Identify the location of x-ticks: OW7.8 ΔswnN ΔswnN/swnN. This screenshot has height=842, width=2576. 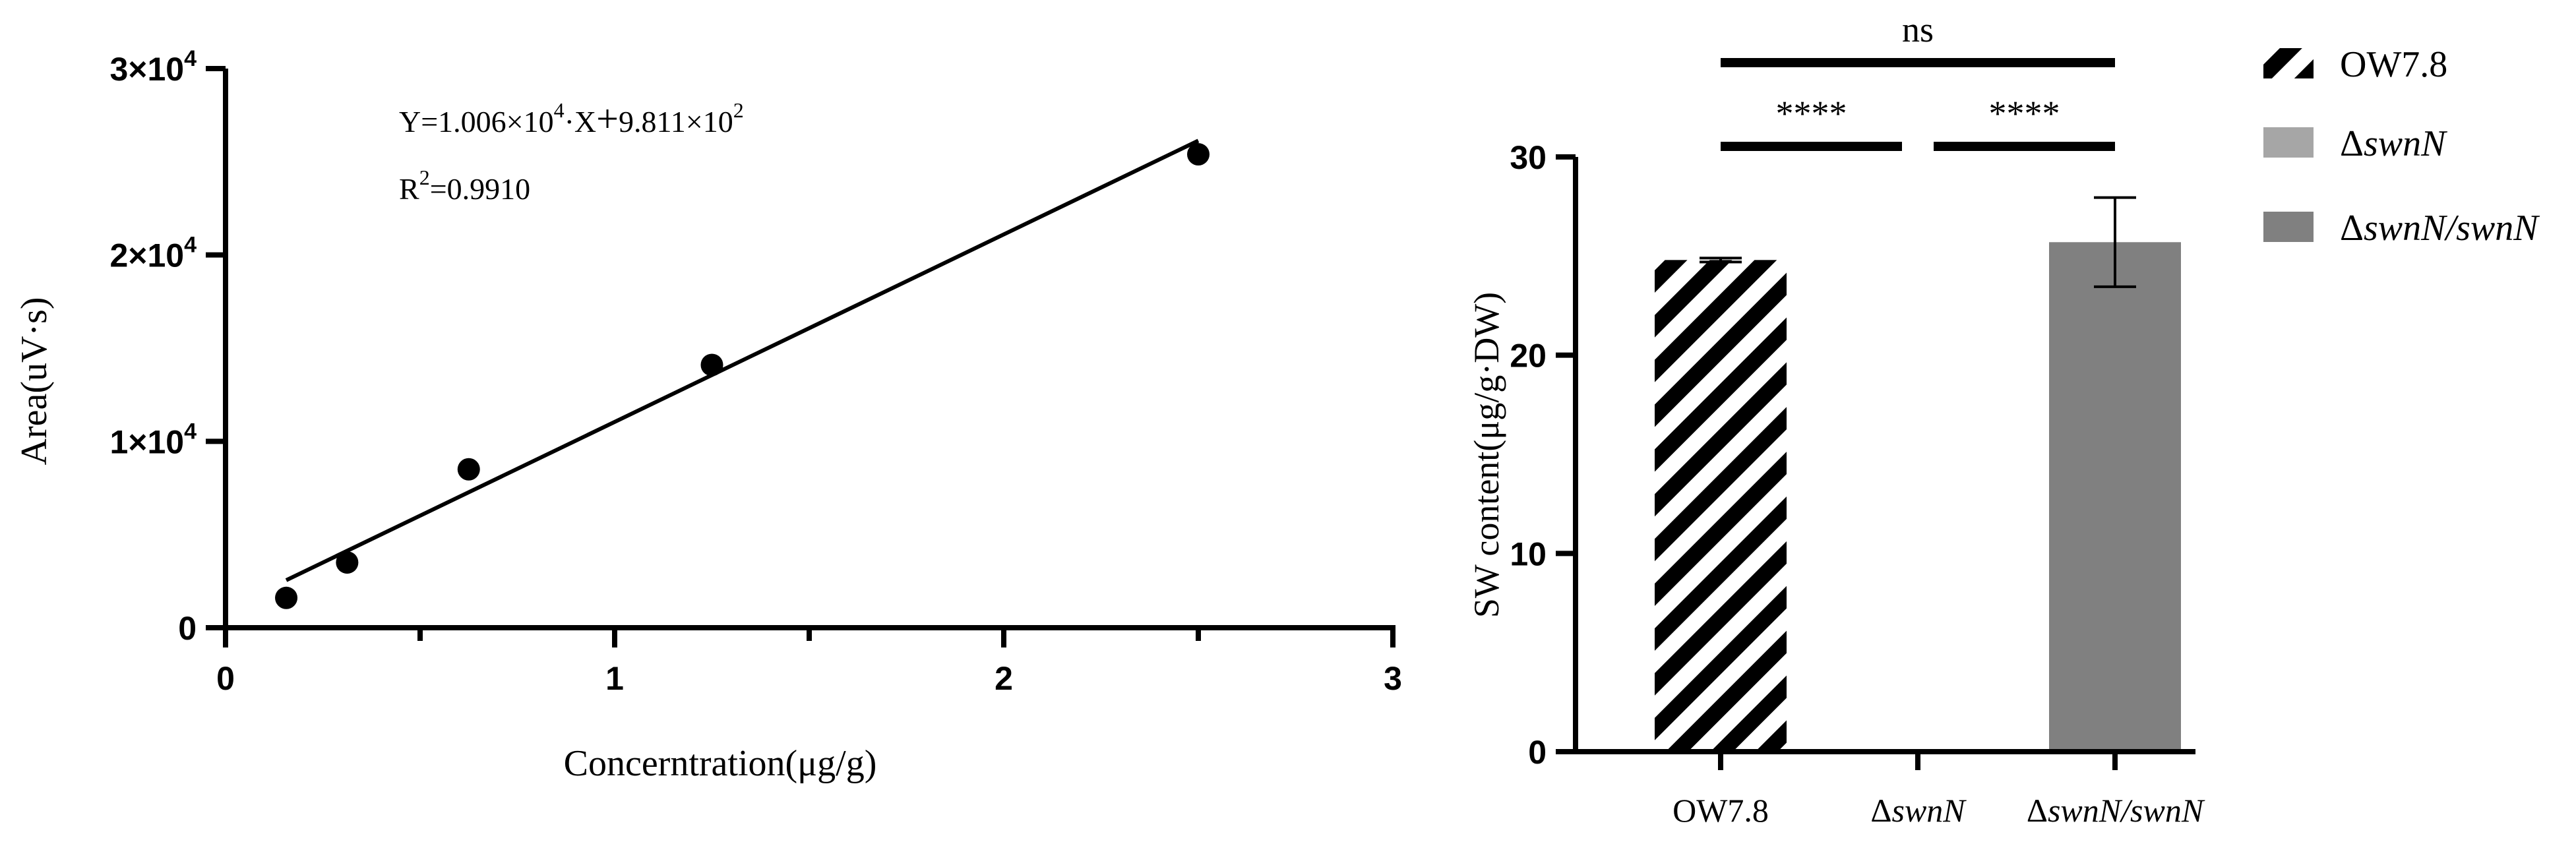
(1938, 790).